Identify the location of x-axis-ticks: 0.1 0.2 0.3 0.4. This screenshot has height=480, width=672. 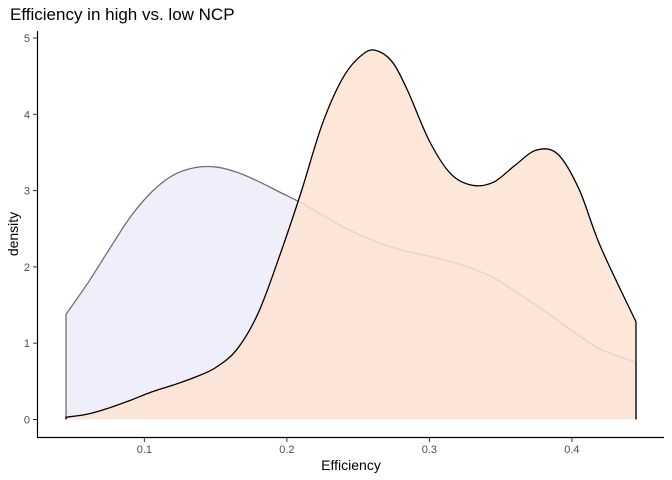
(358, 447).